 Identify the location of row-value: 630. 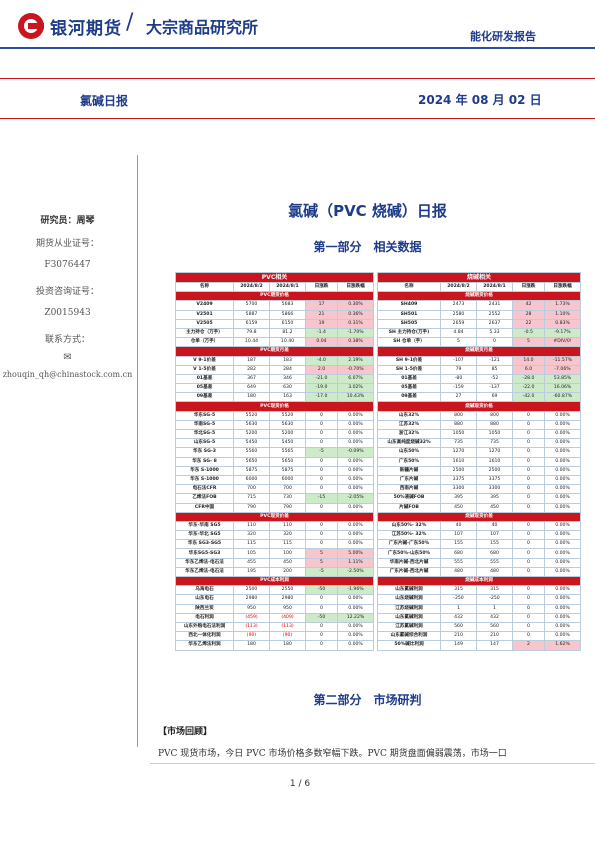
(287, 388).